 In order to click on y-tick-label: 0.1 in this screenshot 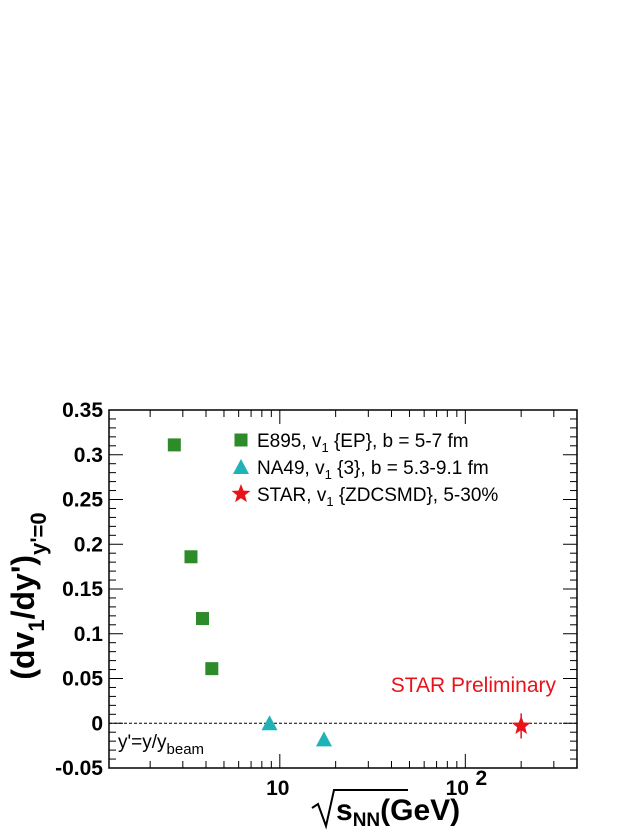, I will do `click(89, 634)`.